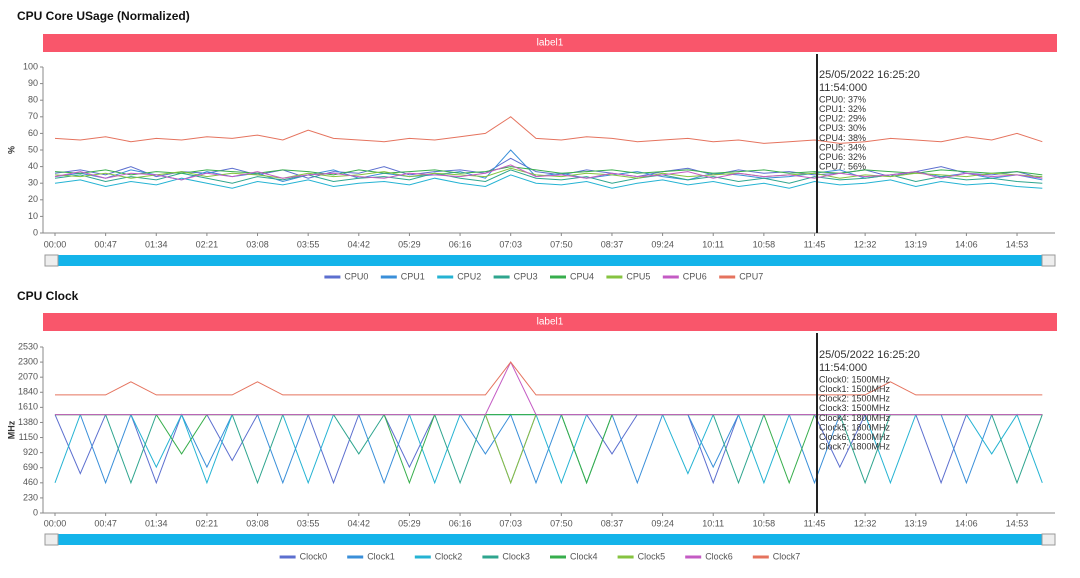  I want to click on y-tick-label: 90, so click(33, 83).